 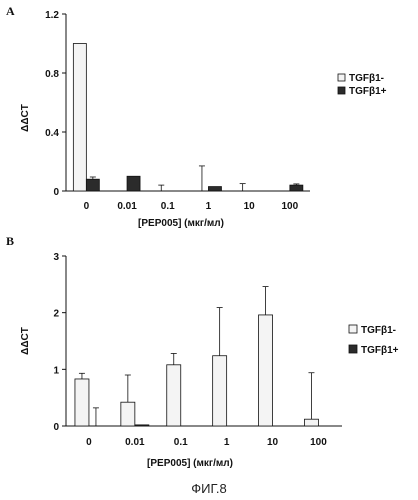 What do you see at coordinates (209, 488) in the screenshot?
I see `figure-caption: ФИГ.8` at bounding box center [209, 488].